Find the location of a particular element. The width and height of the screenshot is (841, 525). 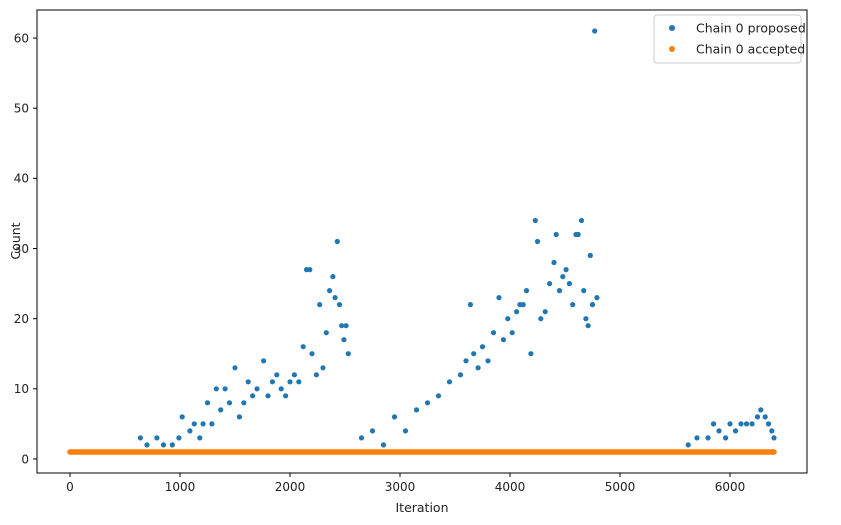

x-tick-label-6: 6000 is located at coordinates (730, 487).